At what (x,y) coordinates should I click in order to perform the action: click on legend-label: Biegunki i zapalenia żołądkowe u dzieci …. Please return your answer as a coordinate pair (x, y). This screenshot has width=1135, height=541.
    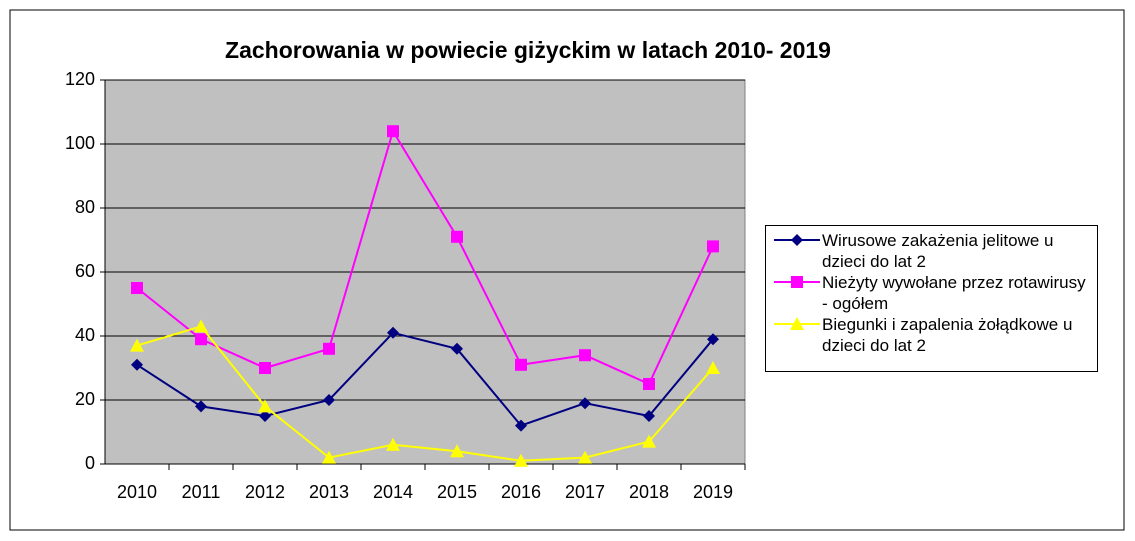
    Looking at the image, I should click on (947, 335).